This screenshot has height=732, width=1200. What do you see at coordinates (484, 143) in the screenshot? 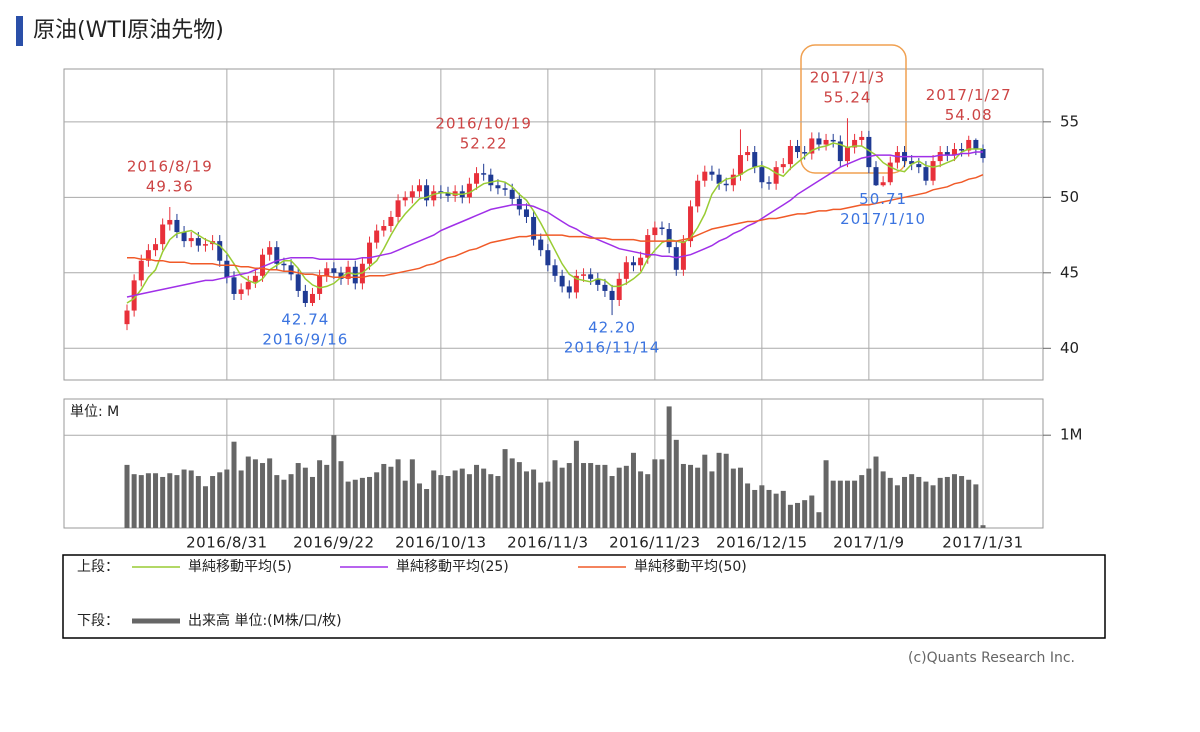
I see `annotation-value: 52.22` at bounding box center [484, 143].